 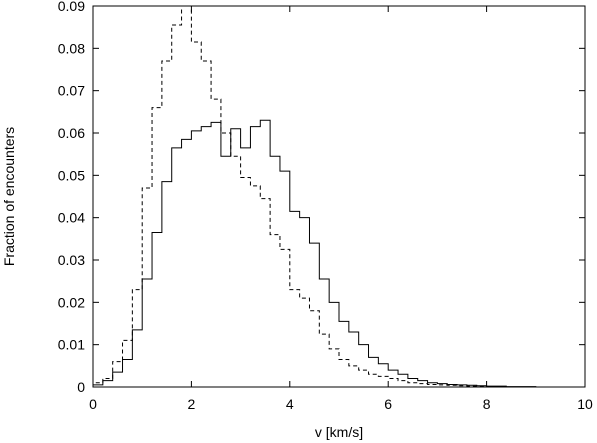 I want to click on y-tick-label: 0.03, so click(x=71, y=260).